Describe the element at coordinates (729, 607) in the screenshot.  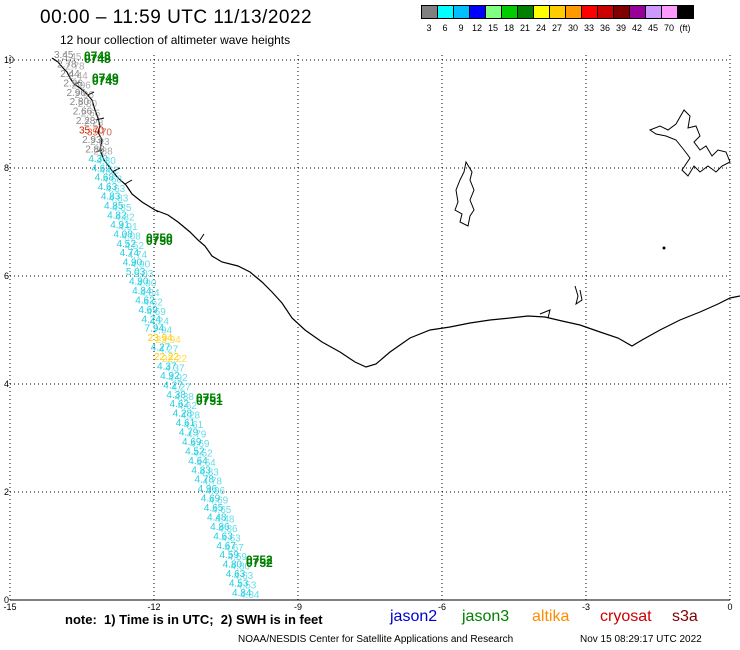
I see `x-tick-label: 0` at that location.